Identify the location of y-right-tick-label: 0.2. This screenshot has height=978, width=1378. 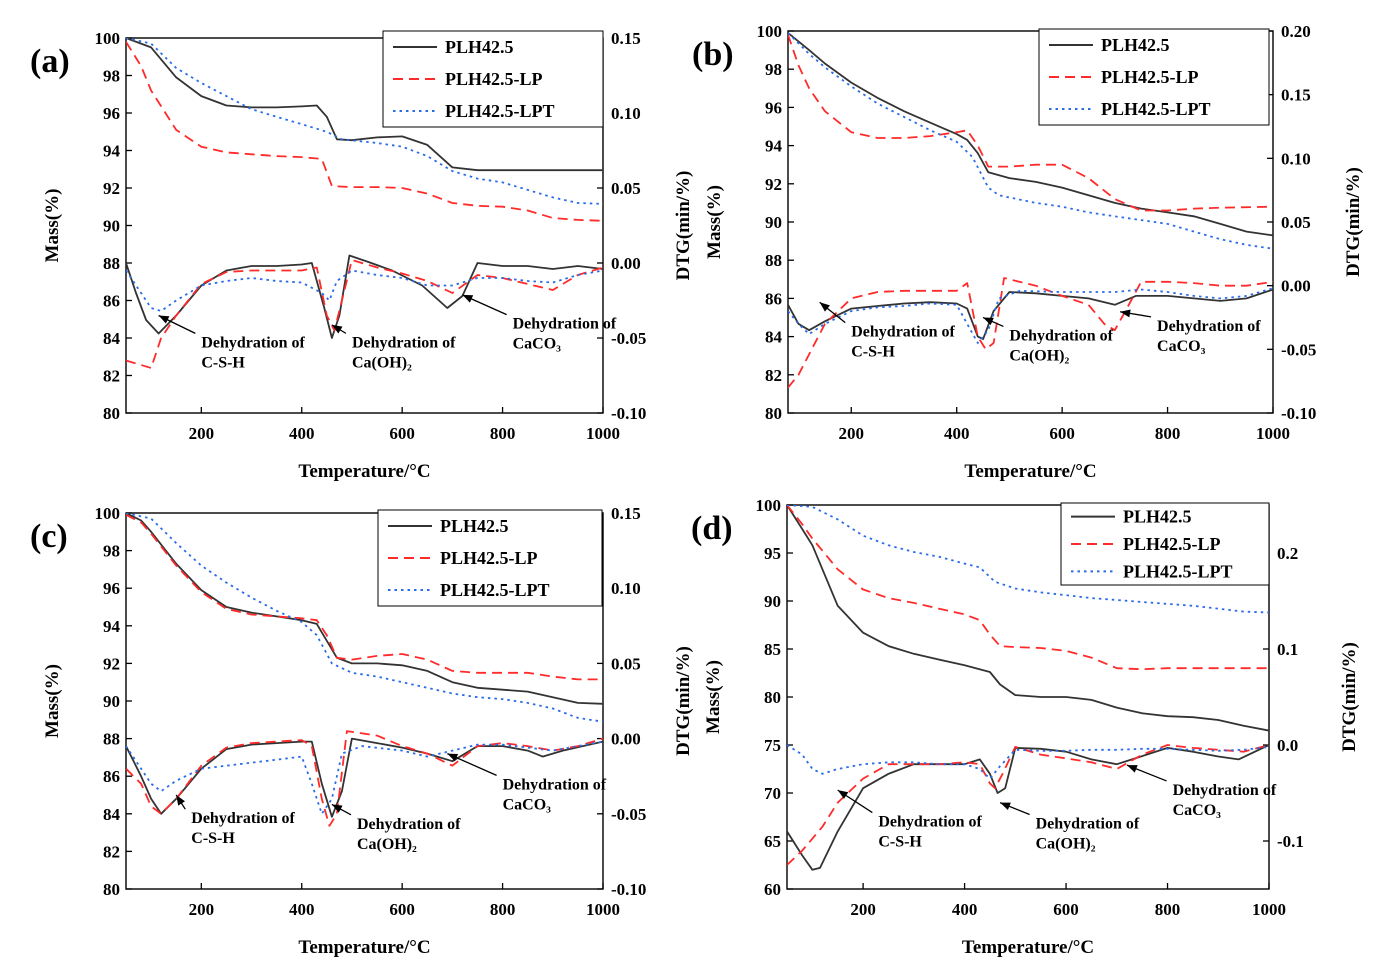
(1287, 553).